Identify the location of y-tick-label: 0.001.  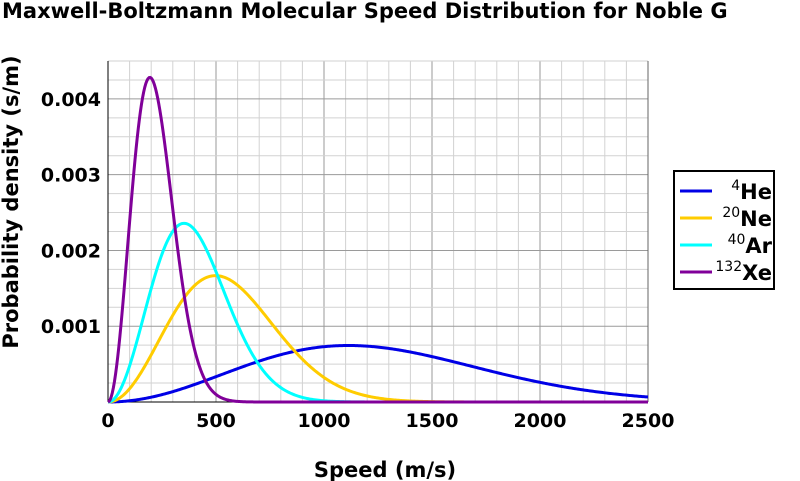
(71, 327).